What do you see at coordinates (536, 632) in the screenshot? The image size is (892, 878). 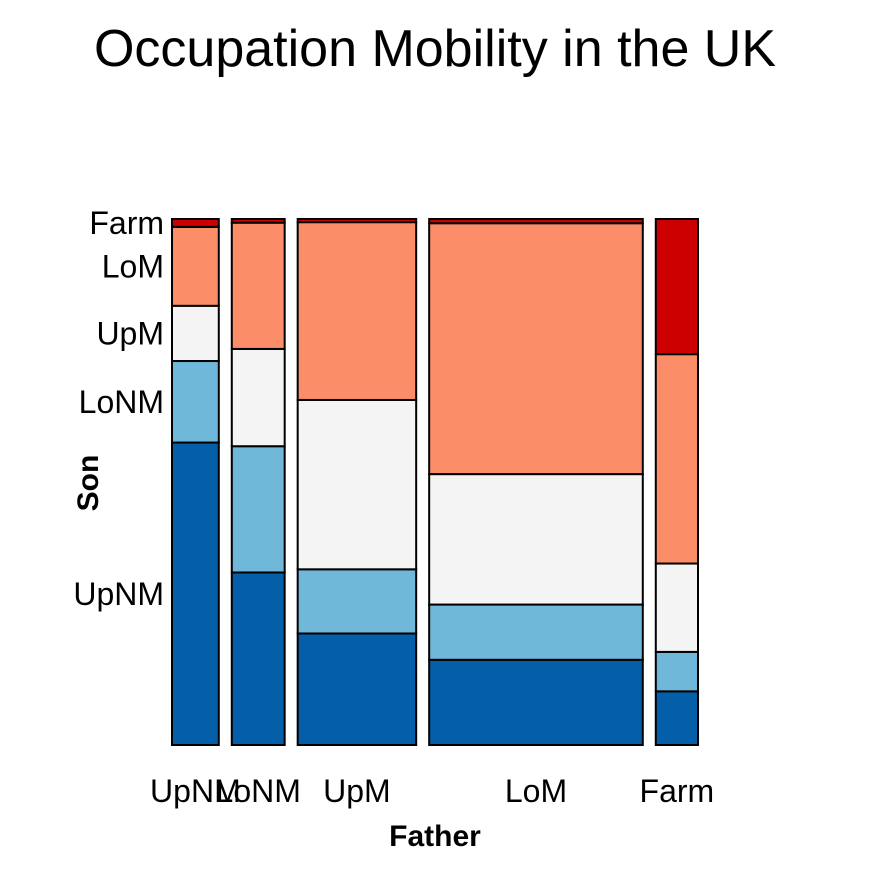 I see `tile-lom-lonm` at bounding box center [536, 632].